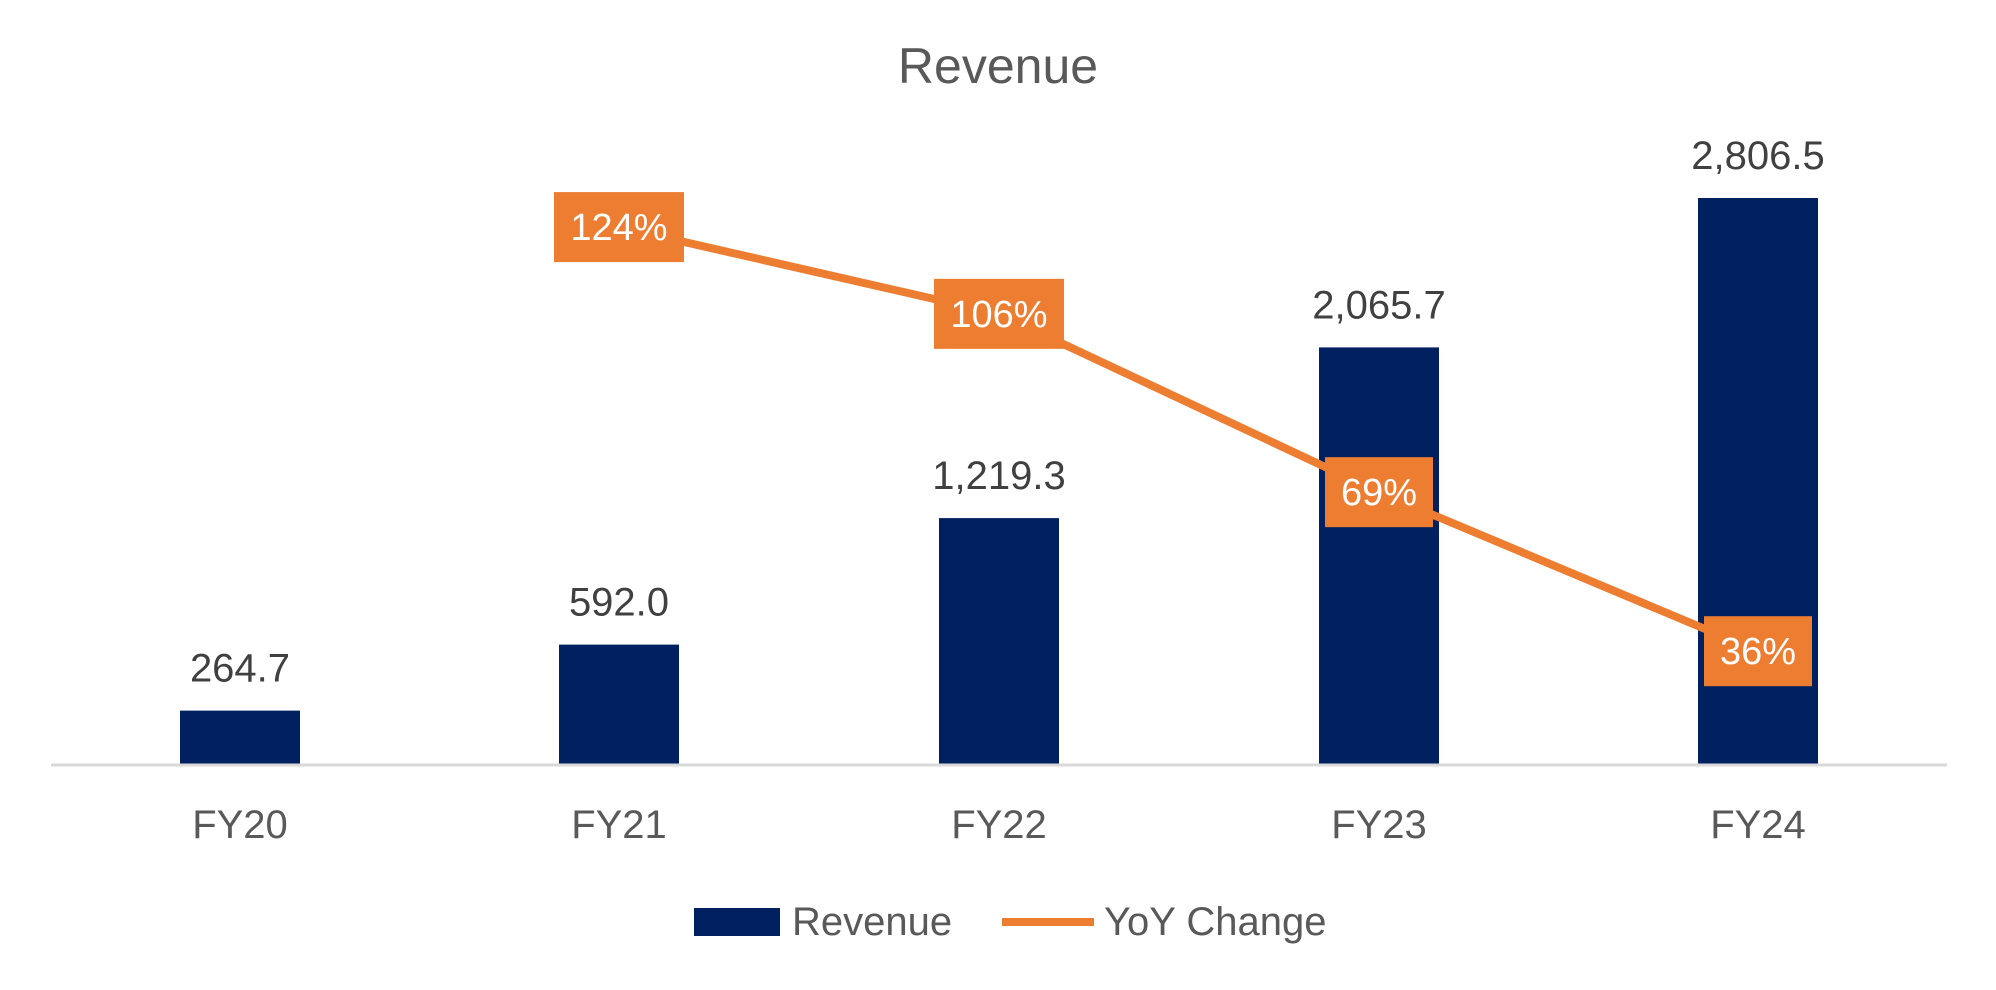 The width and height of the screenshot is (1996, 990). What do you see at coordinates (1379, 825) in the screenshot?
I see `x-tick-label: FY23` at bounding box center [1379, 825].